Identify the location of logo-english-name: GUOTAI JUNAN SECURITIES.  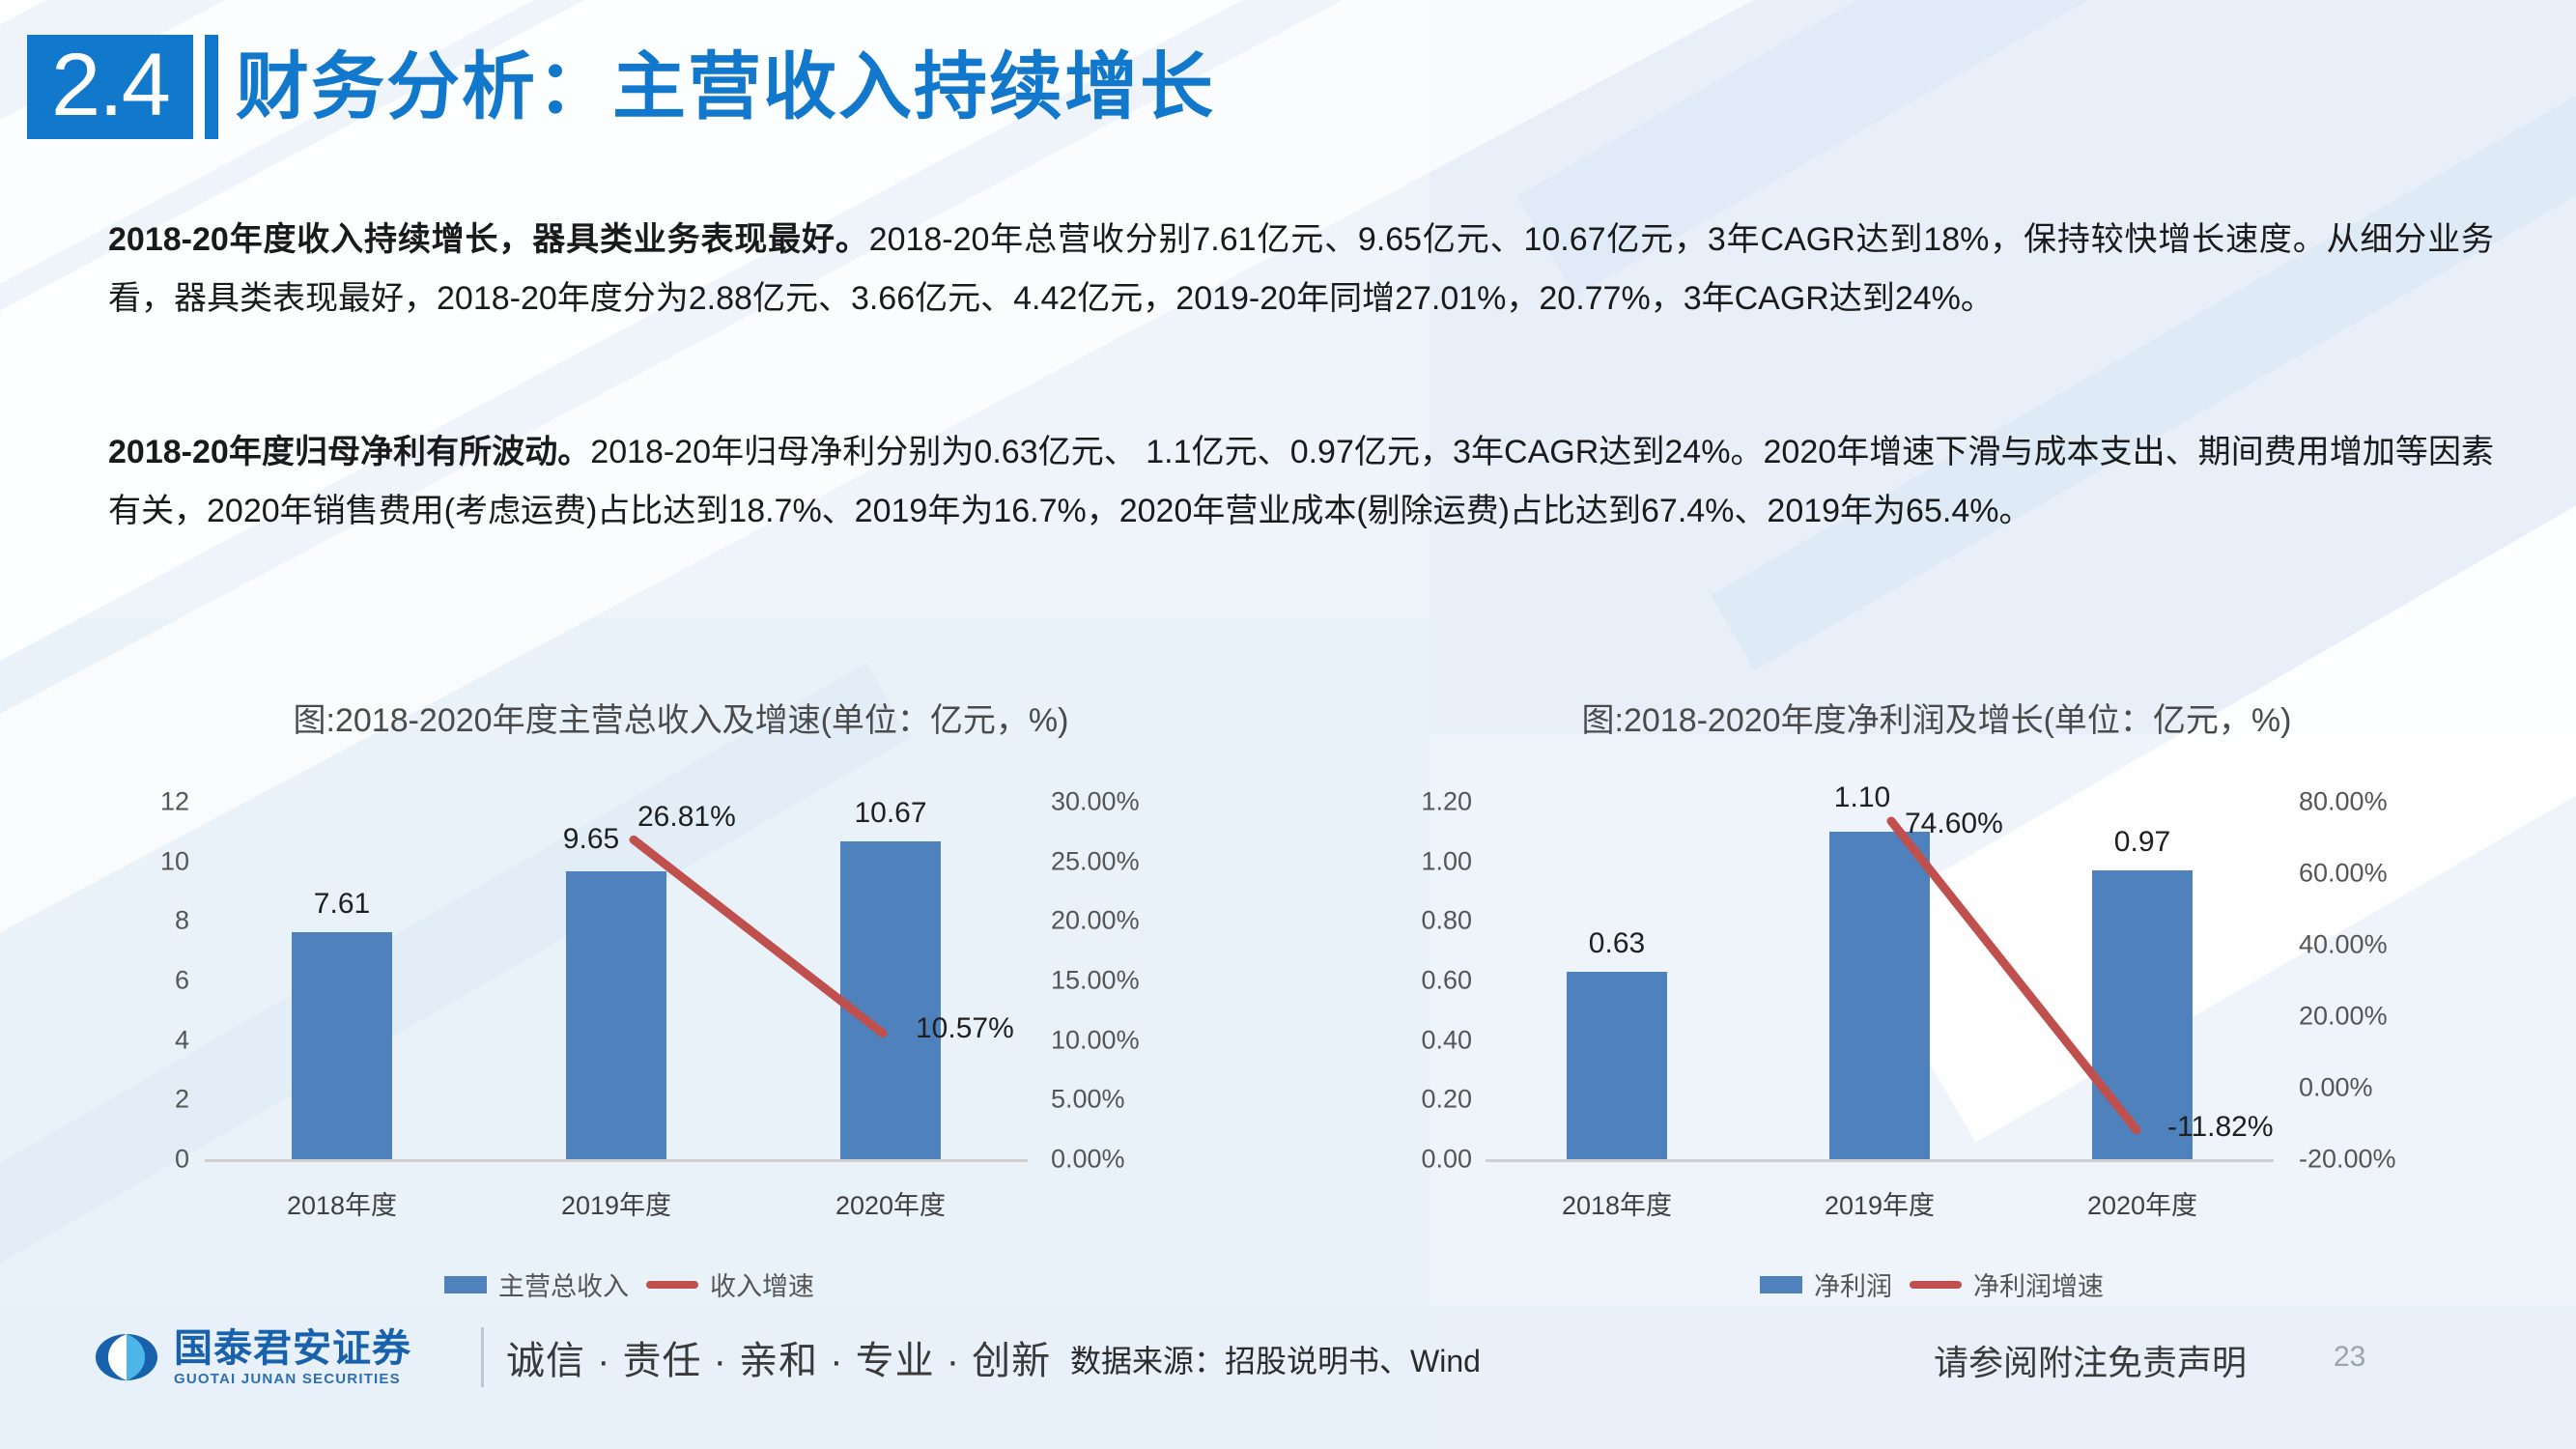
(287, 1378).